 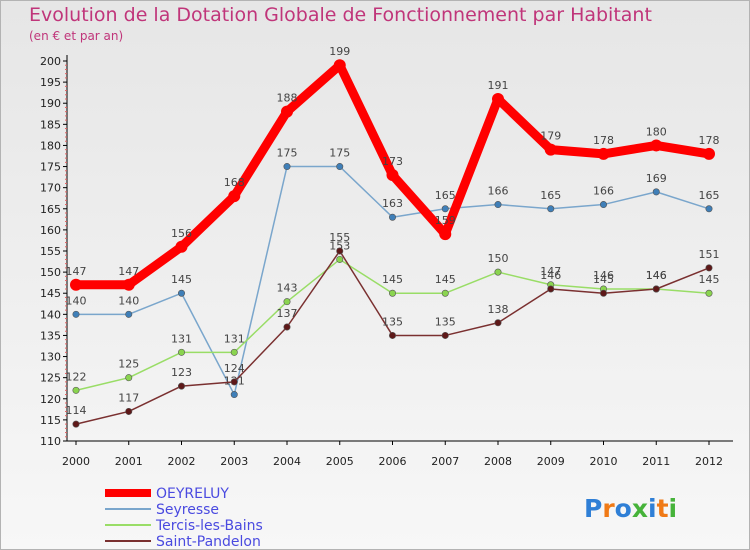 I want to click on x-tick-label: 2004, so click(x=287, y=461).